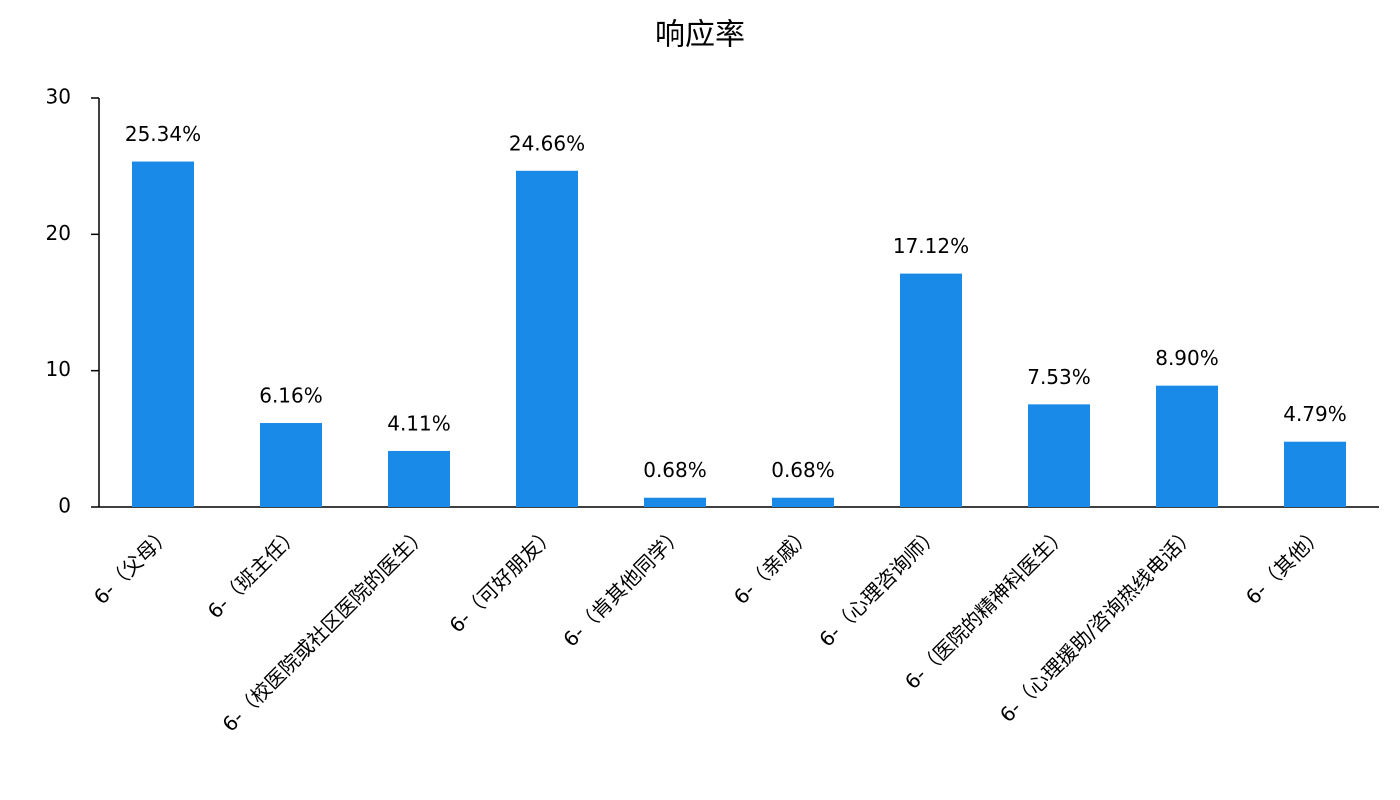 The image size is (1400, 800). Describe the element at coordinates (133, 565) in the screenshot. I see `x-tick-label: 6-（父母）` at that location.